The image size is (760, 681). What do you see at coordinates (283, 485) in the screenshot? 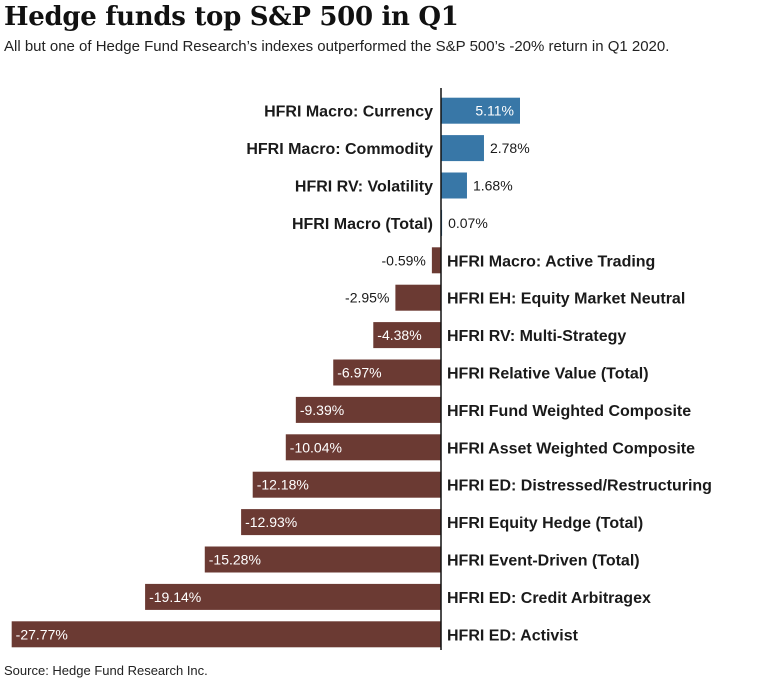
I see `value-label-10: -12.18%` at bounding box center [283, 485].